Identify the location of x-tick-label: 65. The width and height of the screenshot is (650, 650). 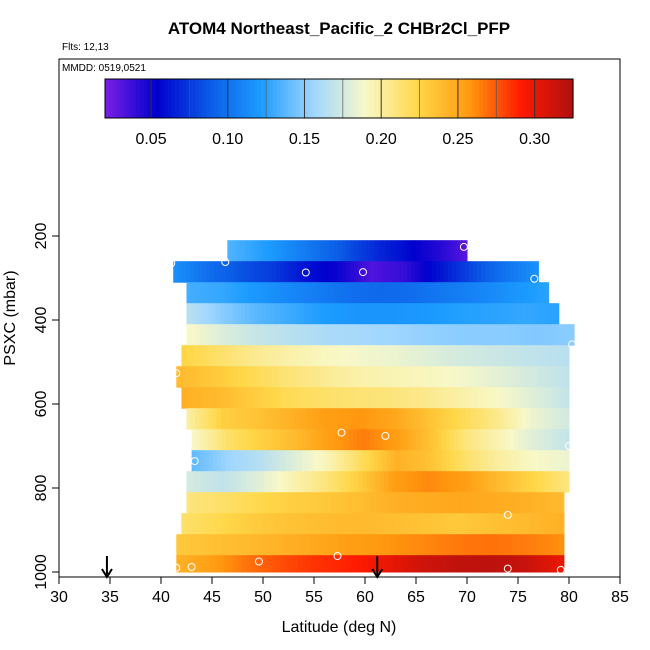
(416, 597).